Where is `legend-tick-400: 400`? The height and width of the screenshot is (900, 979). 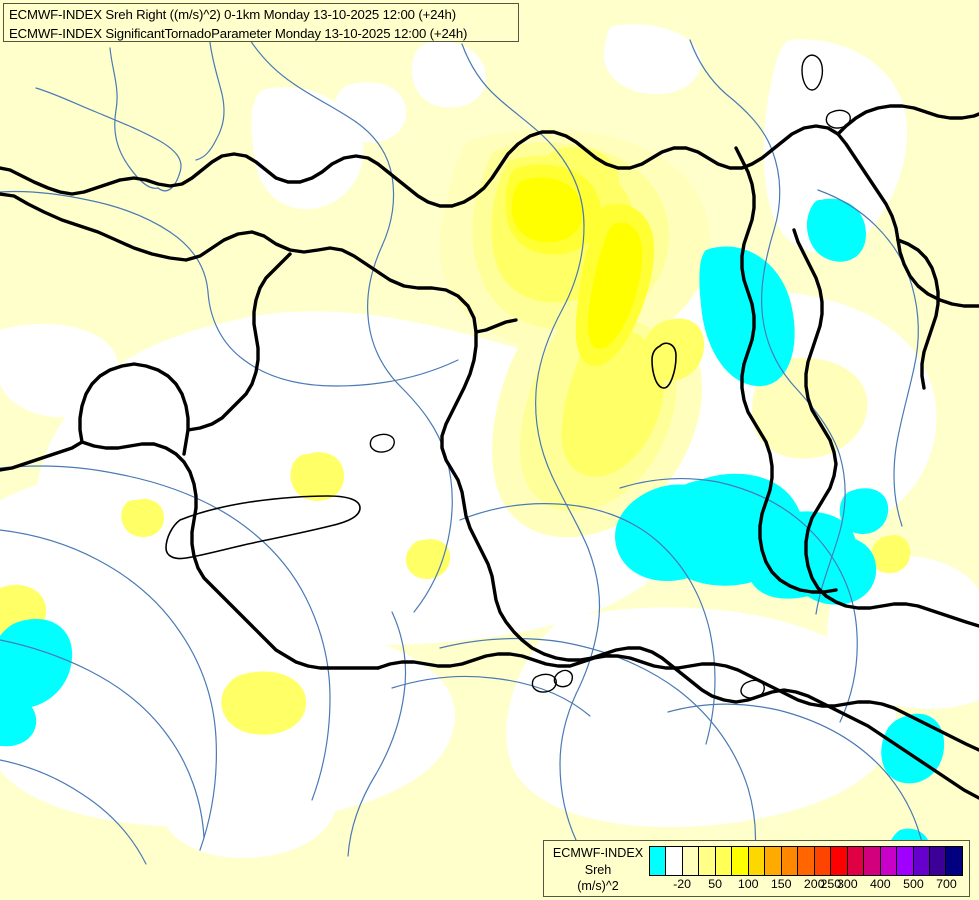 legend-tick-400: 400 is located at coordinates (880, 884).